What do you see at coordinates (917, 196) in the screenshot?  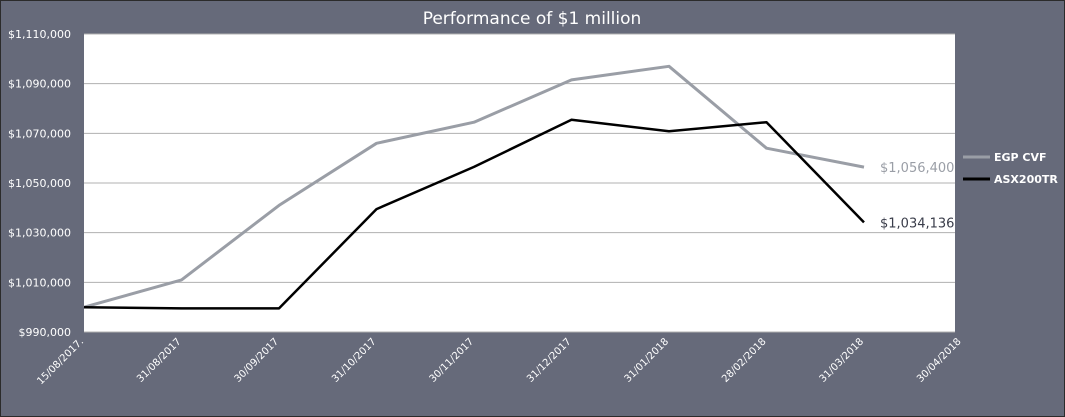 I see `end-labels: $1,056,400 $1,034,136` at bounding box center [917, 196].